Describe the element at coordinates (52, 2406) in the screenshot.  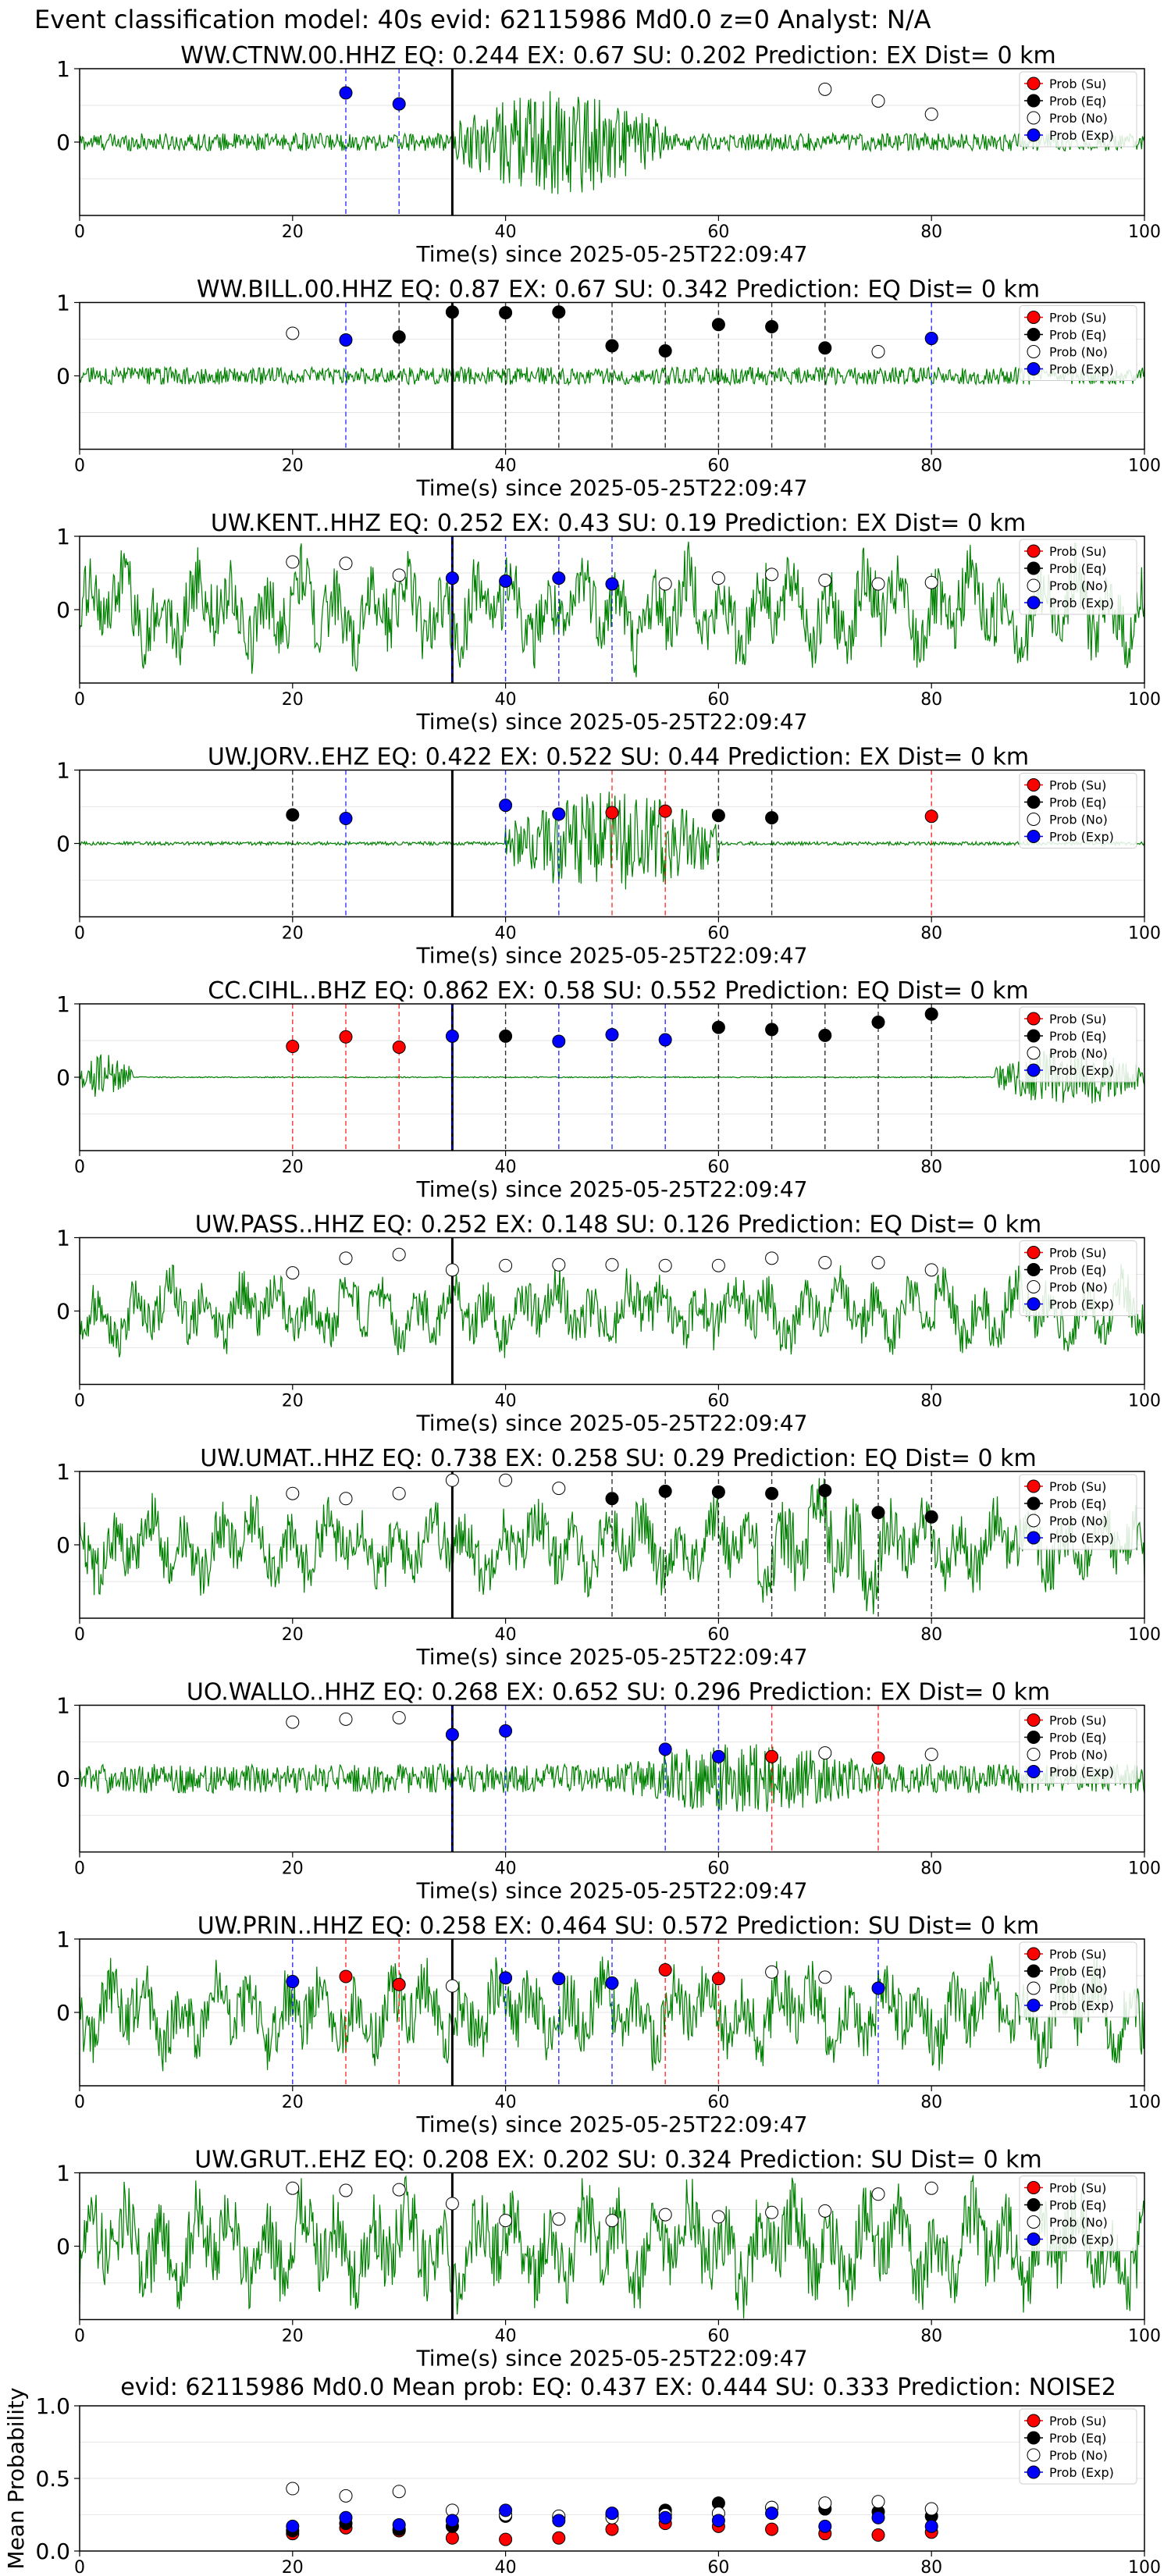
I see `y-tick-label: 1.0` at that location.